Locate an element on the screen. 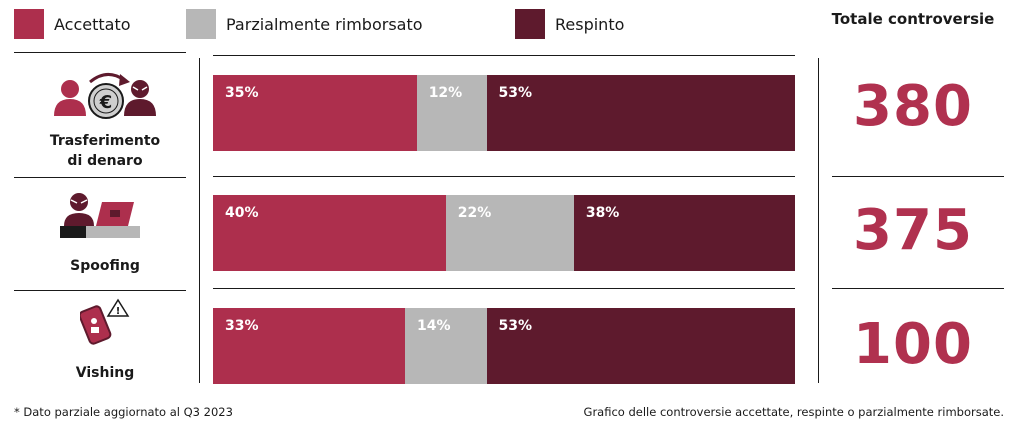 The image size is (1024, 428). legend-item-rejected: Respinto is located at coordinates (569, 24).